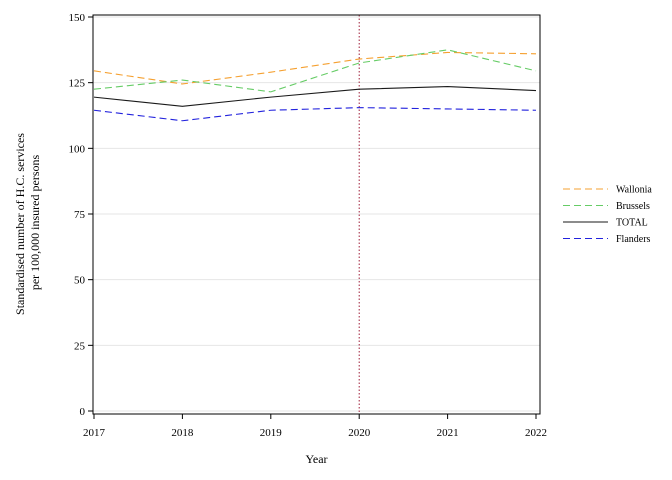 The width and height of the screenshot is (672, 480). What do you see at coordinates (315, 96) in the screenshot?
I see `series-line-total` at bounding box center [315, 96].